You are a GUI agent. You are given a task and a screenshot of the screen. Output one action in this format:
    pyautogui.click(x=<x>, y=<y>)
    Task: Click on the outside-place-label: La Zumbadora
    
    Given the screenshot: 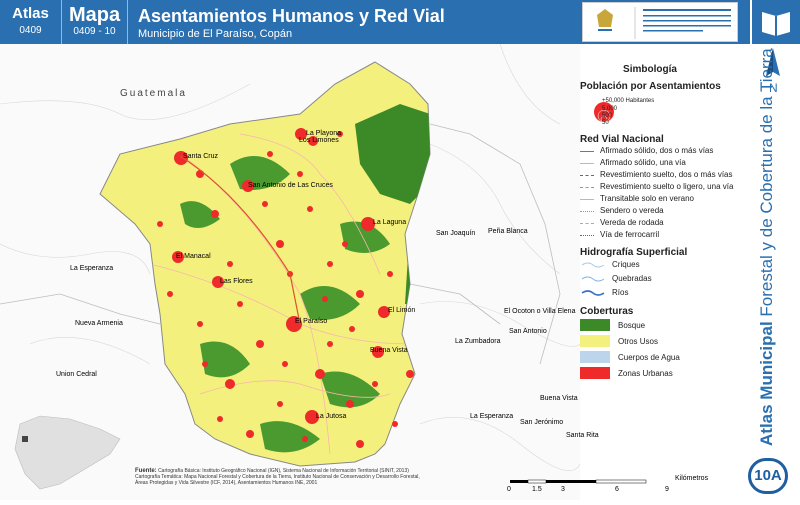 What is the action you would take?
    pyautogui.click(x=478, y=341)
    